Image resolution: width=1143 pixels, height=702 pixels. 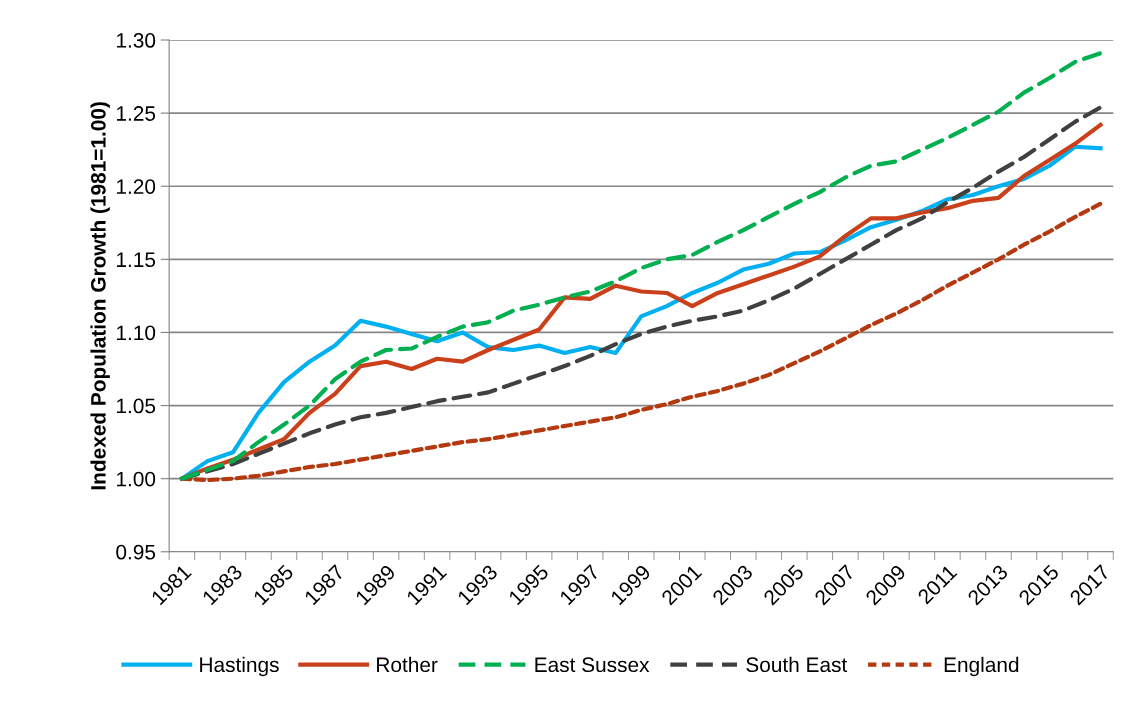 What do you see at coordinates (239, 666) in the screenshot?
I see `legend-label: Hastings` at bounding box center [239, 666].